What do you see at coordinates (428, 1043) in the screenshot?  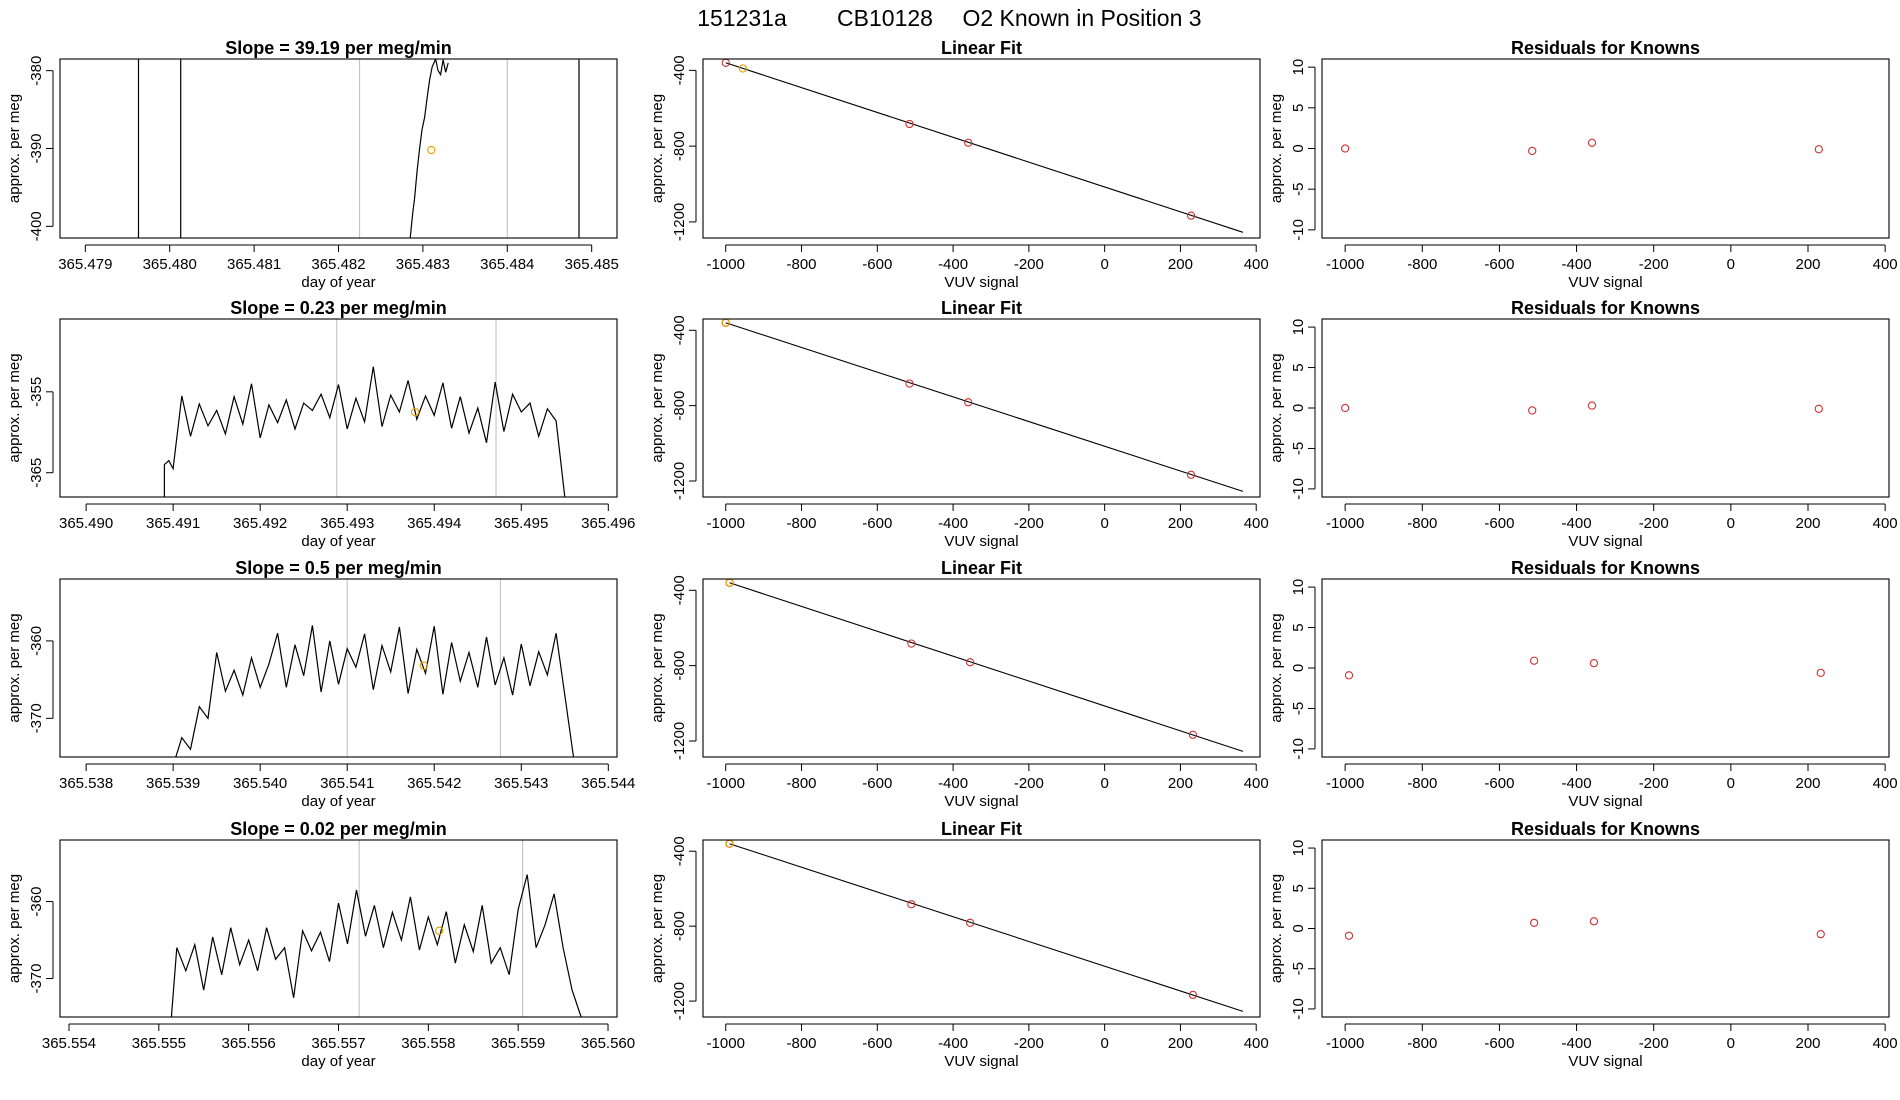 I see `x-tick-label: 365.558` at bounding box center [428, 1043].